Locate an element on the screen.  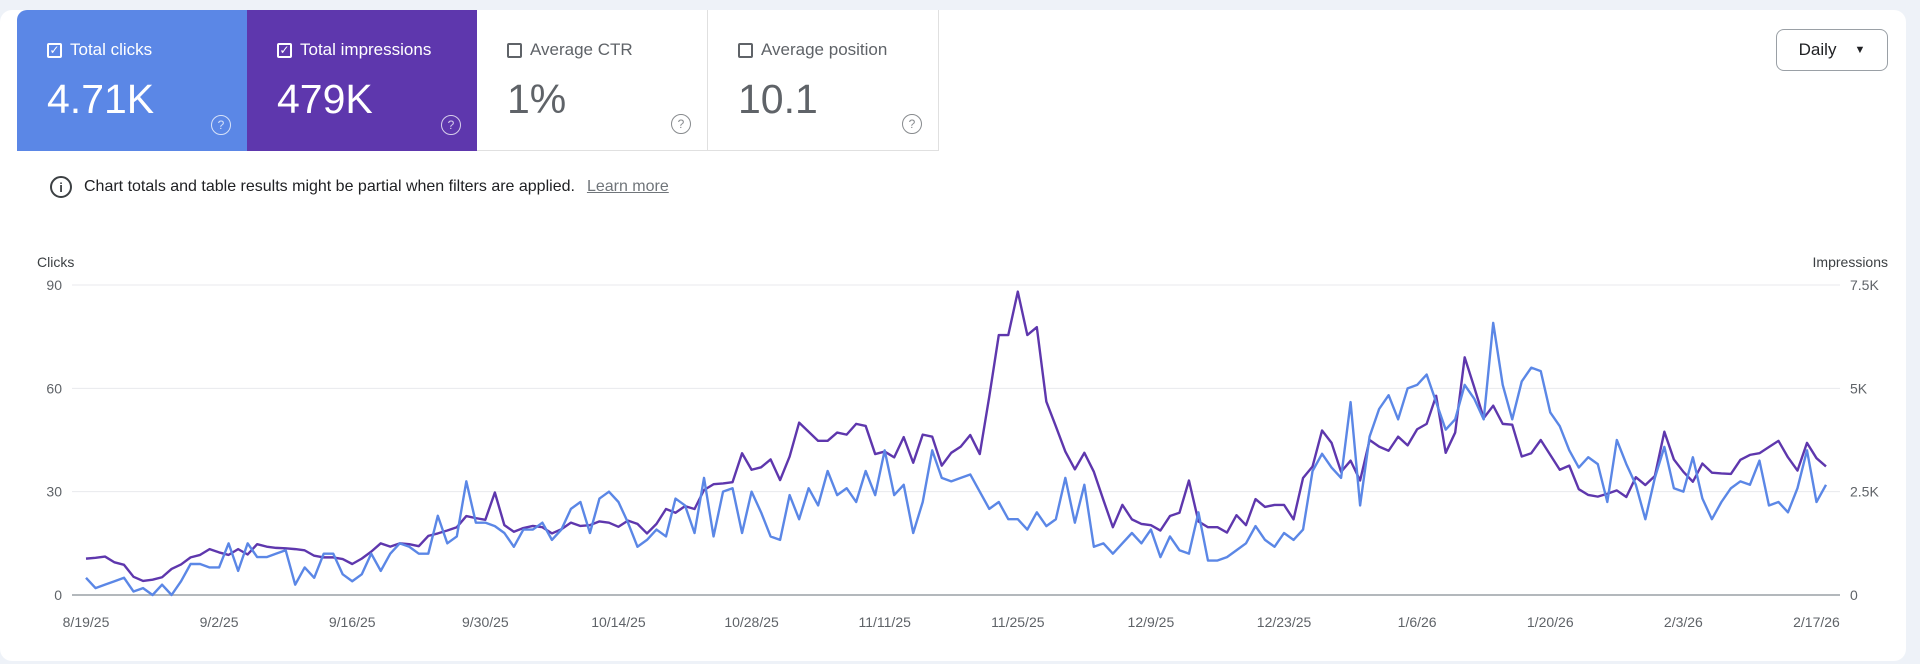
caret-down-icon: ▼ is located at coordinates (1860, 50).